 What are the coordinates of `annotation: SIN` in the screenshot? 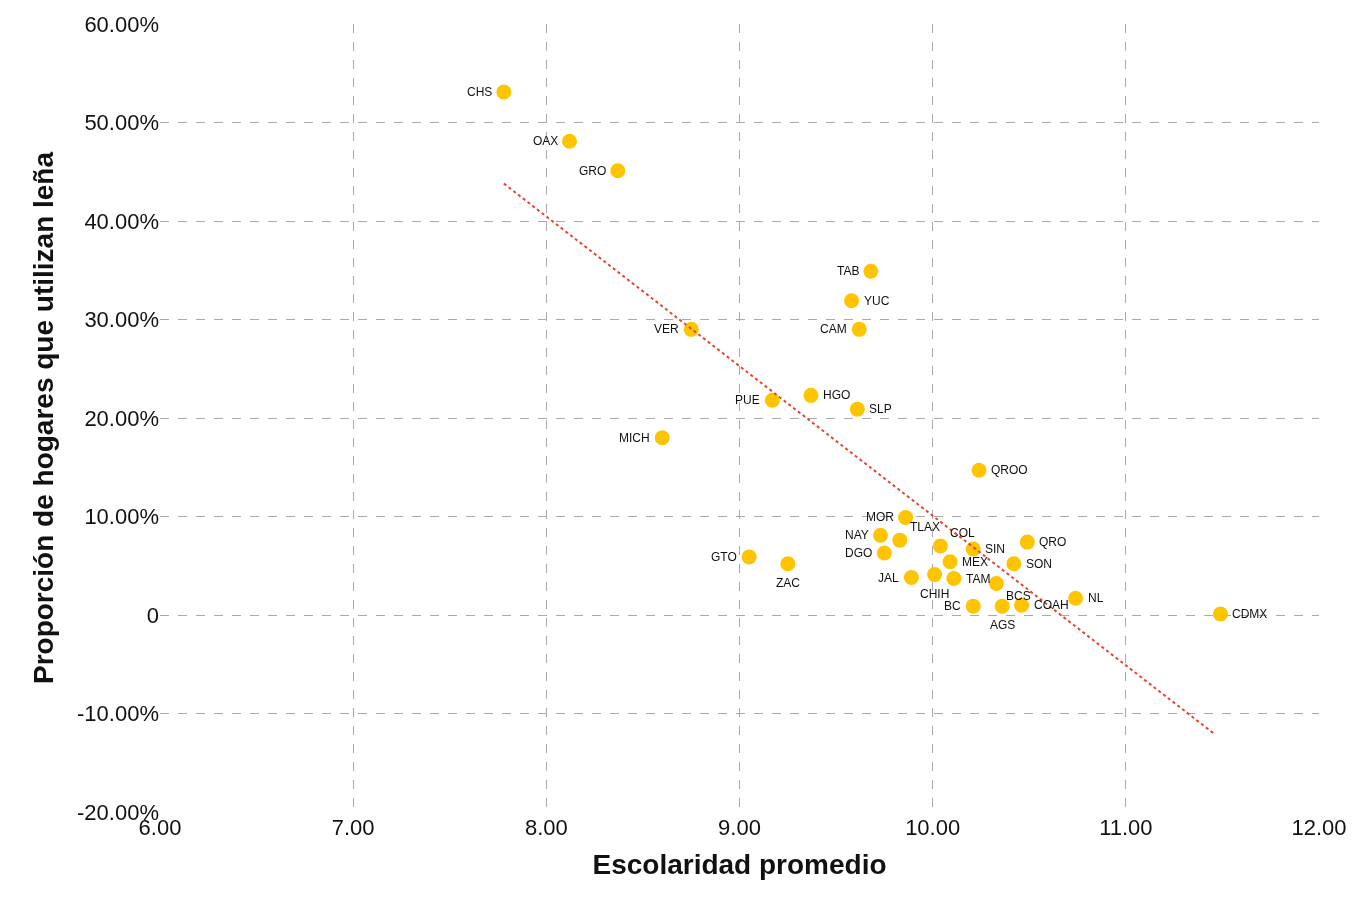 It's located at (995, 549).